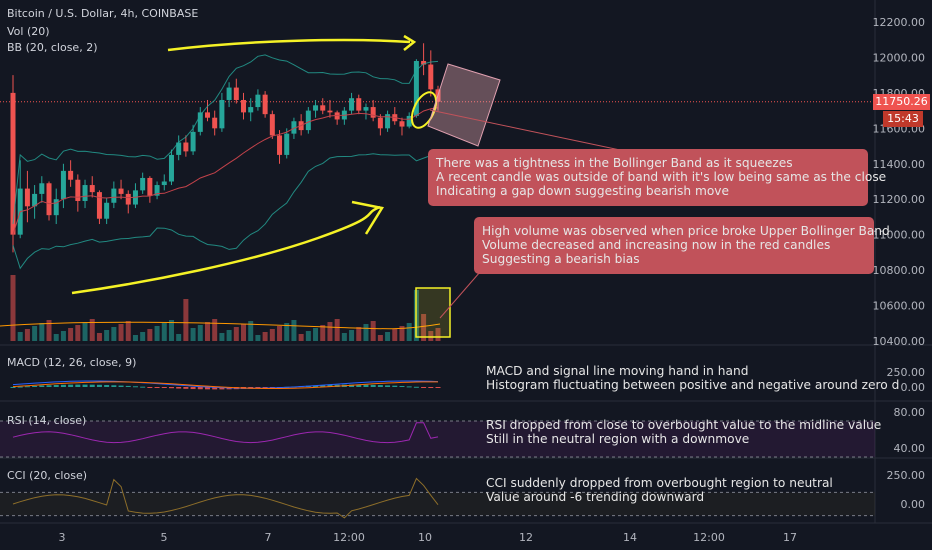 The width and height of the screenshot is (932, 550). What do you see at coordinates (62, 537) in the screenshot?
I see `time-tick-label: 3` at bounding box center [62, 537].